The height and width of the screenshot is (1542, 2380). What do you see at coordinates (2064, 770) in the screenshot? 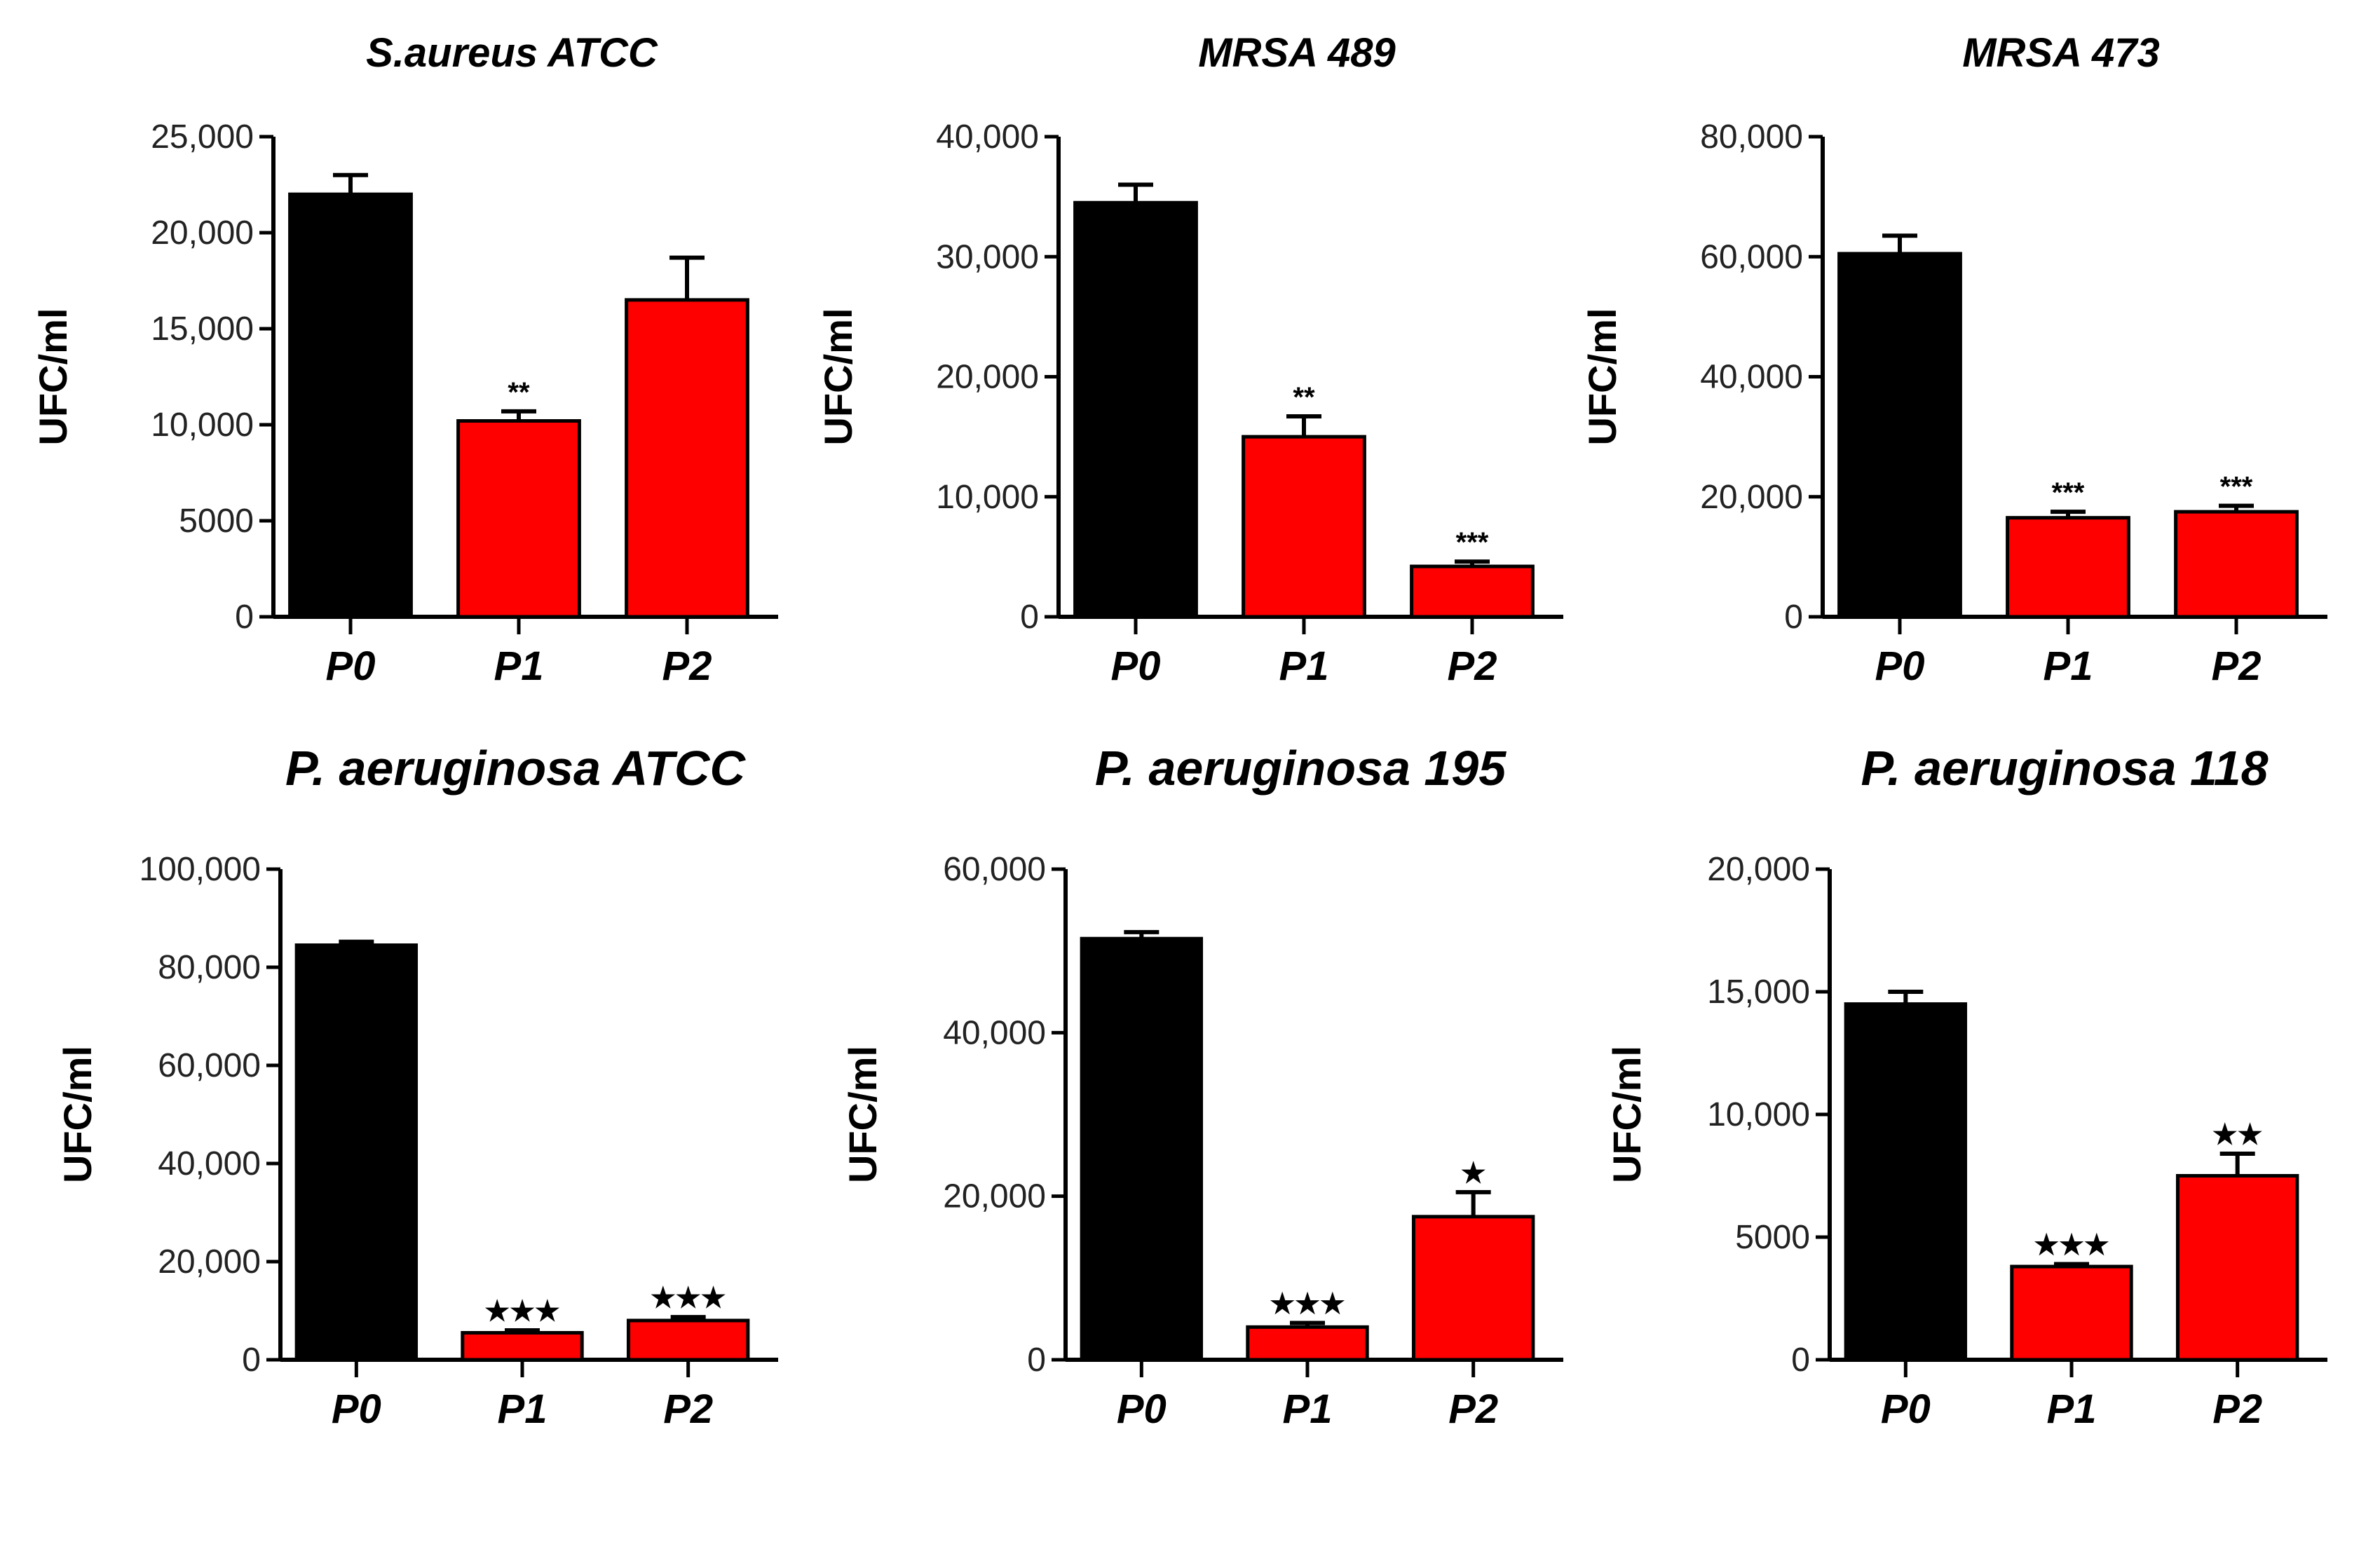
I see `chart-title: P. aeruginosa 118` at bounding box center [2064, 770].